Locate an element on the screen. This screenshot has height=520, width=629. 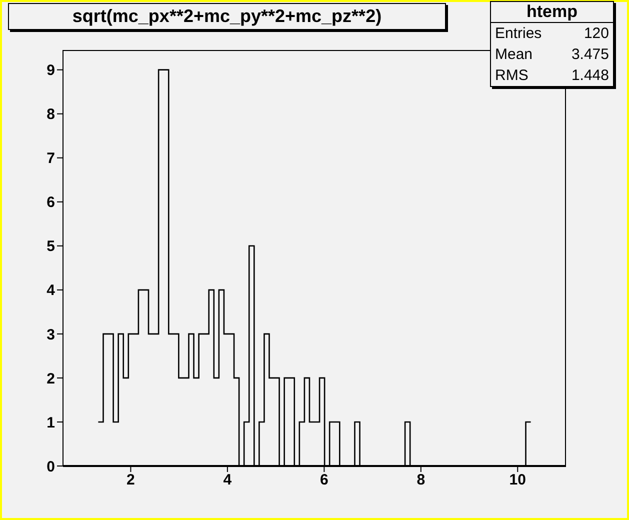
y-tick-label: 5 is located at coordinates (50, 247).